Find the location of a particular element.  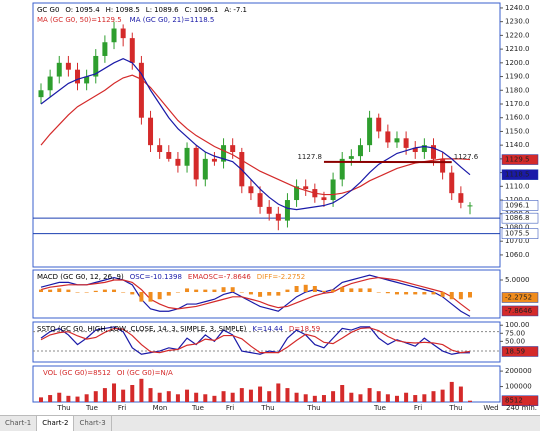

chart-tab: Chart-3 is located at coordinates (92, 423).